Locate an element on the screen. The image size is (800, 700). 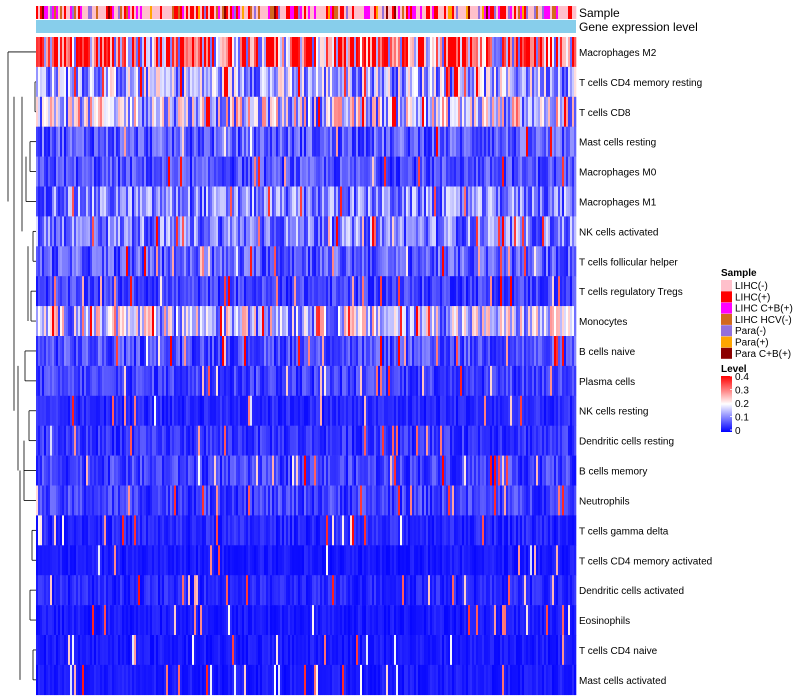
annotation-tracks is located at coordinates (306, 19).